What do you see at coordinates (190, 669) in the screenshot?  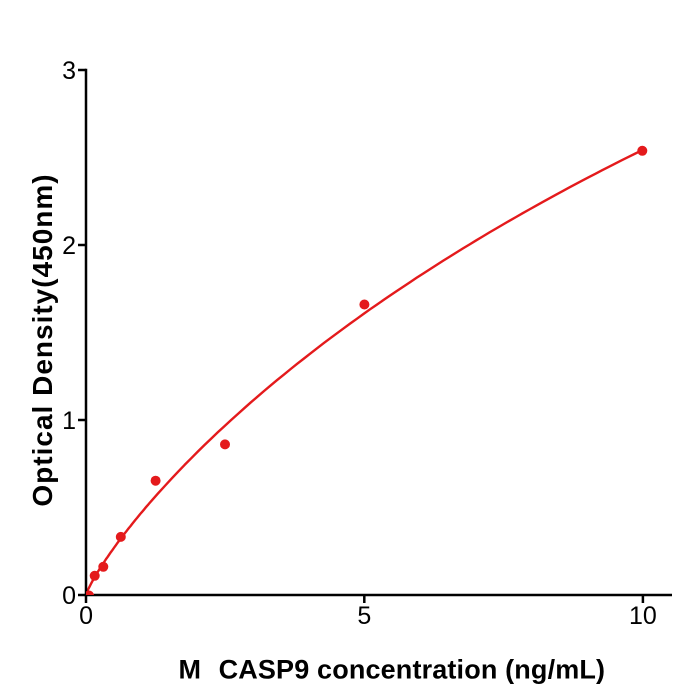 I see `svg-text: M` at bounding box center [190, 669].